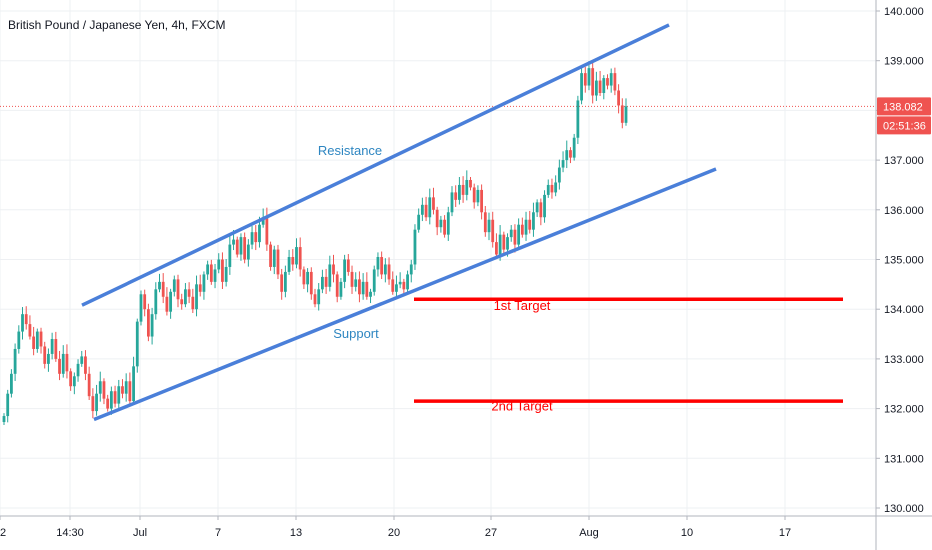 Image resolution: width=932 pixels, height=550 pixels. I want to click on y-tick-label: 139.000, so click(904, 62).